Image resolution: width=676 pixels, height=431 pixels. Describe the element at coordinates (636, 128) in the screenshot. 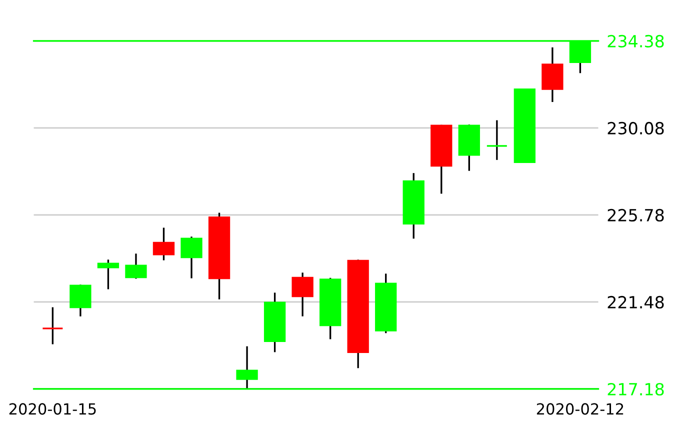

I see `y-tick-label: 230.08` at that location.